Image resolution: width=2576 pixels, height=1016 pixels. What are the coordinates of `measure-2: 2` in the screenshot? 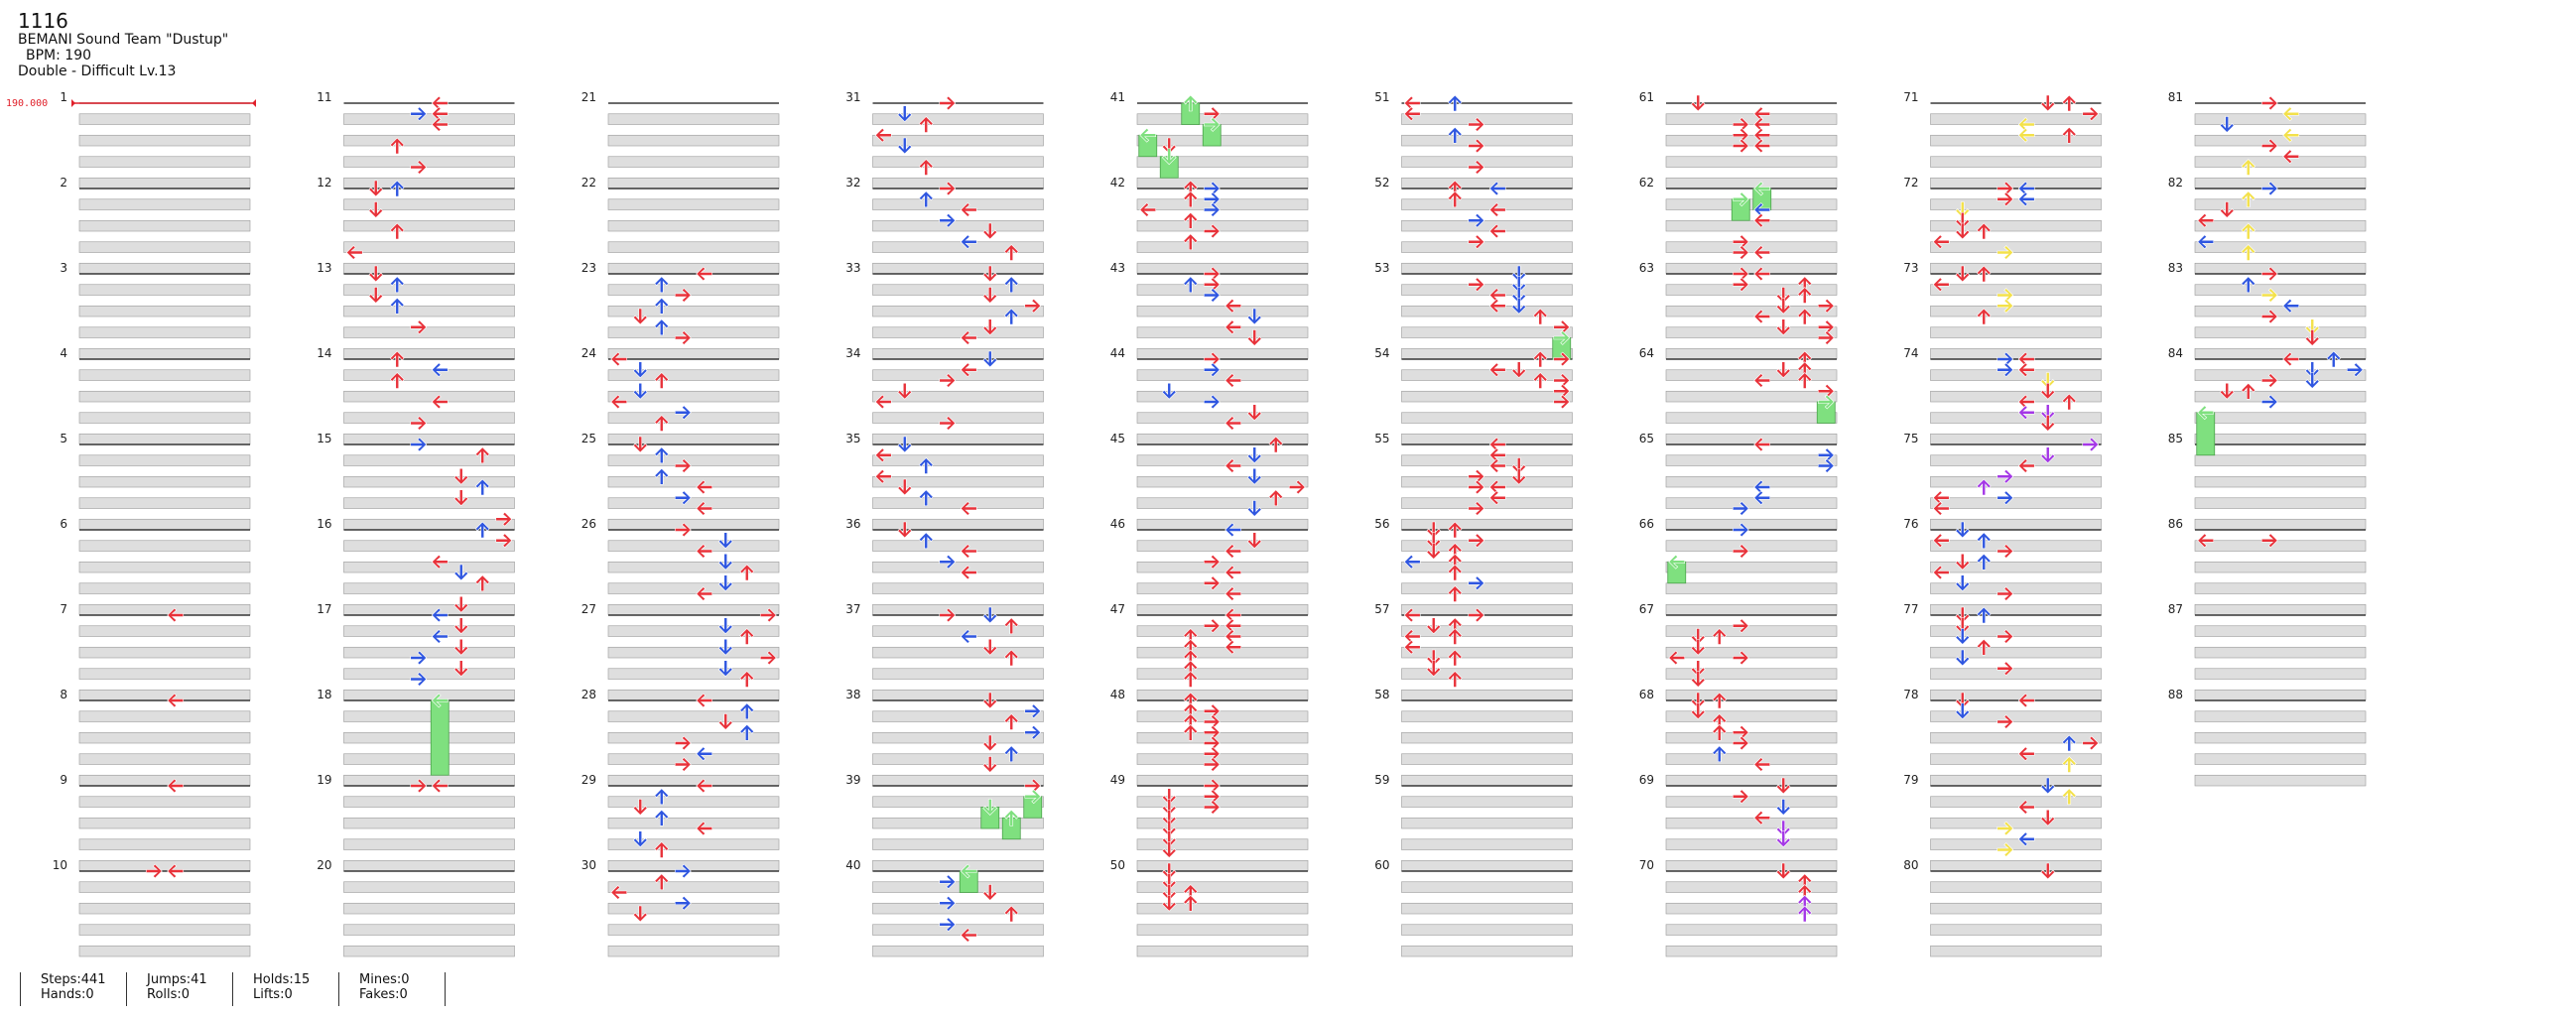 It's located at (156, 225).